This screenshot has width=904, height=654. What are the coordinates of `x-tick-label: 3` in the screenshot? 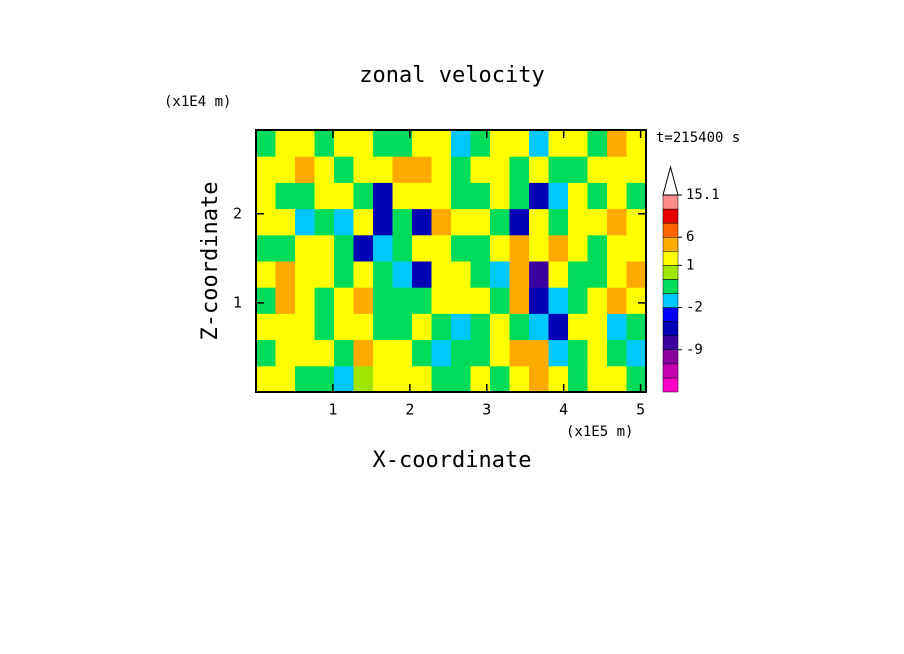 It's located at (486, 410).